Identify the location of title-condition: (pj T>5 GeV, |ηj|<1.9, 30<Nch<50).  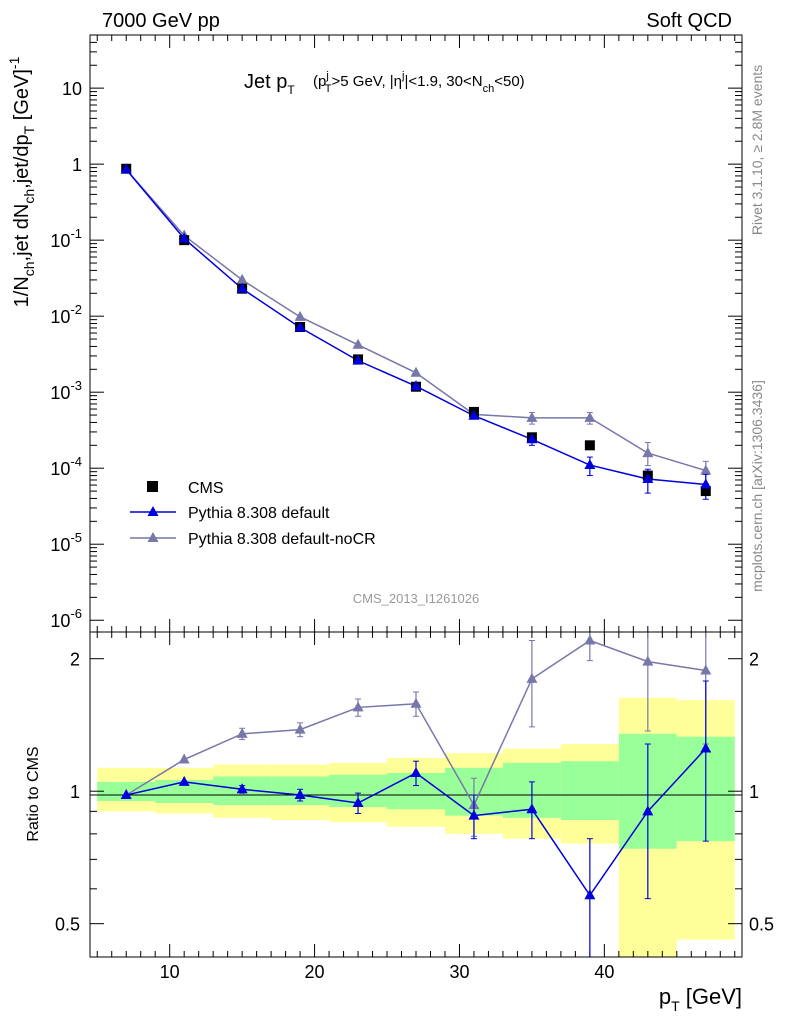
(419, 82).